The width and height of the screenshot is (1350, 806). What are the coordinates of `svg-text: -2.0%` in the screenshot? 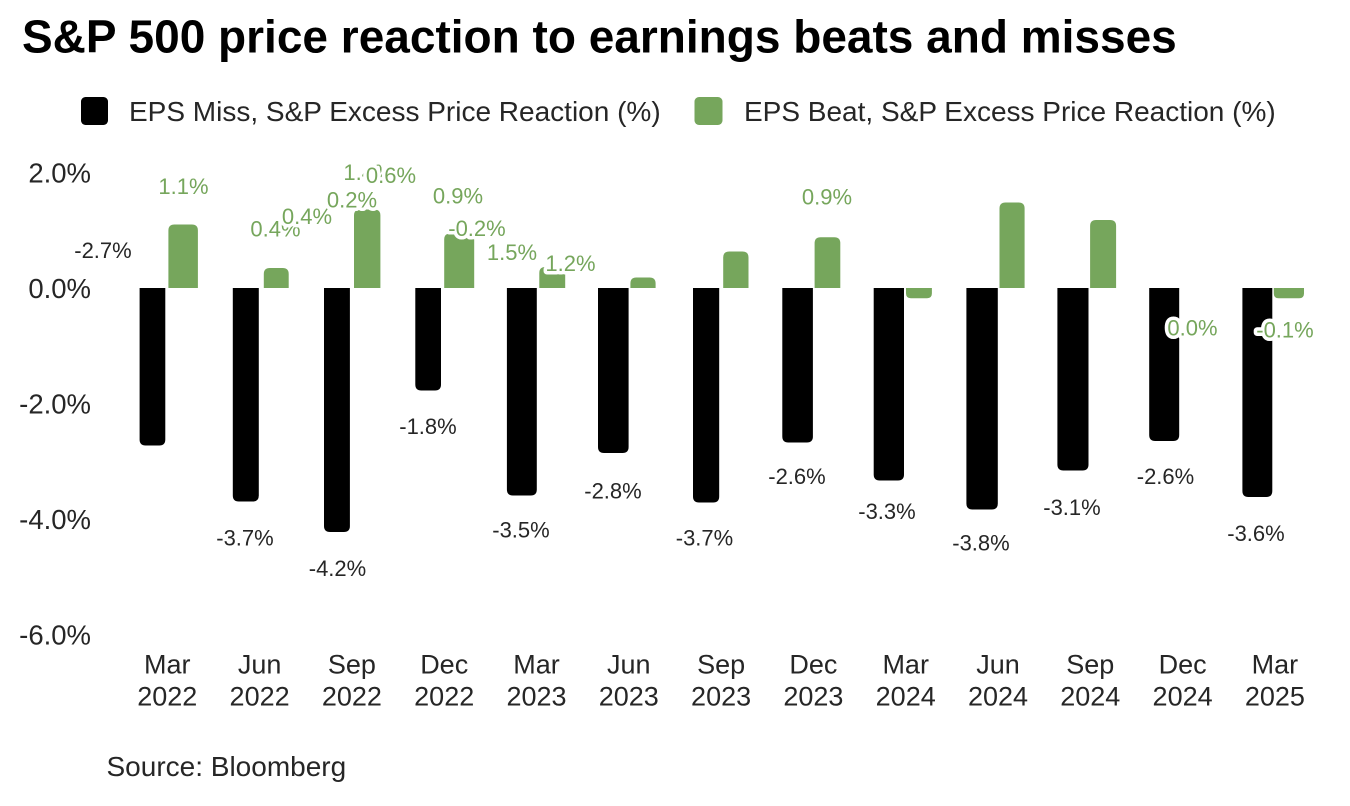 It's located at (55, 404).